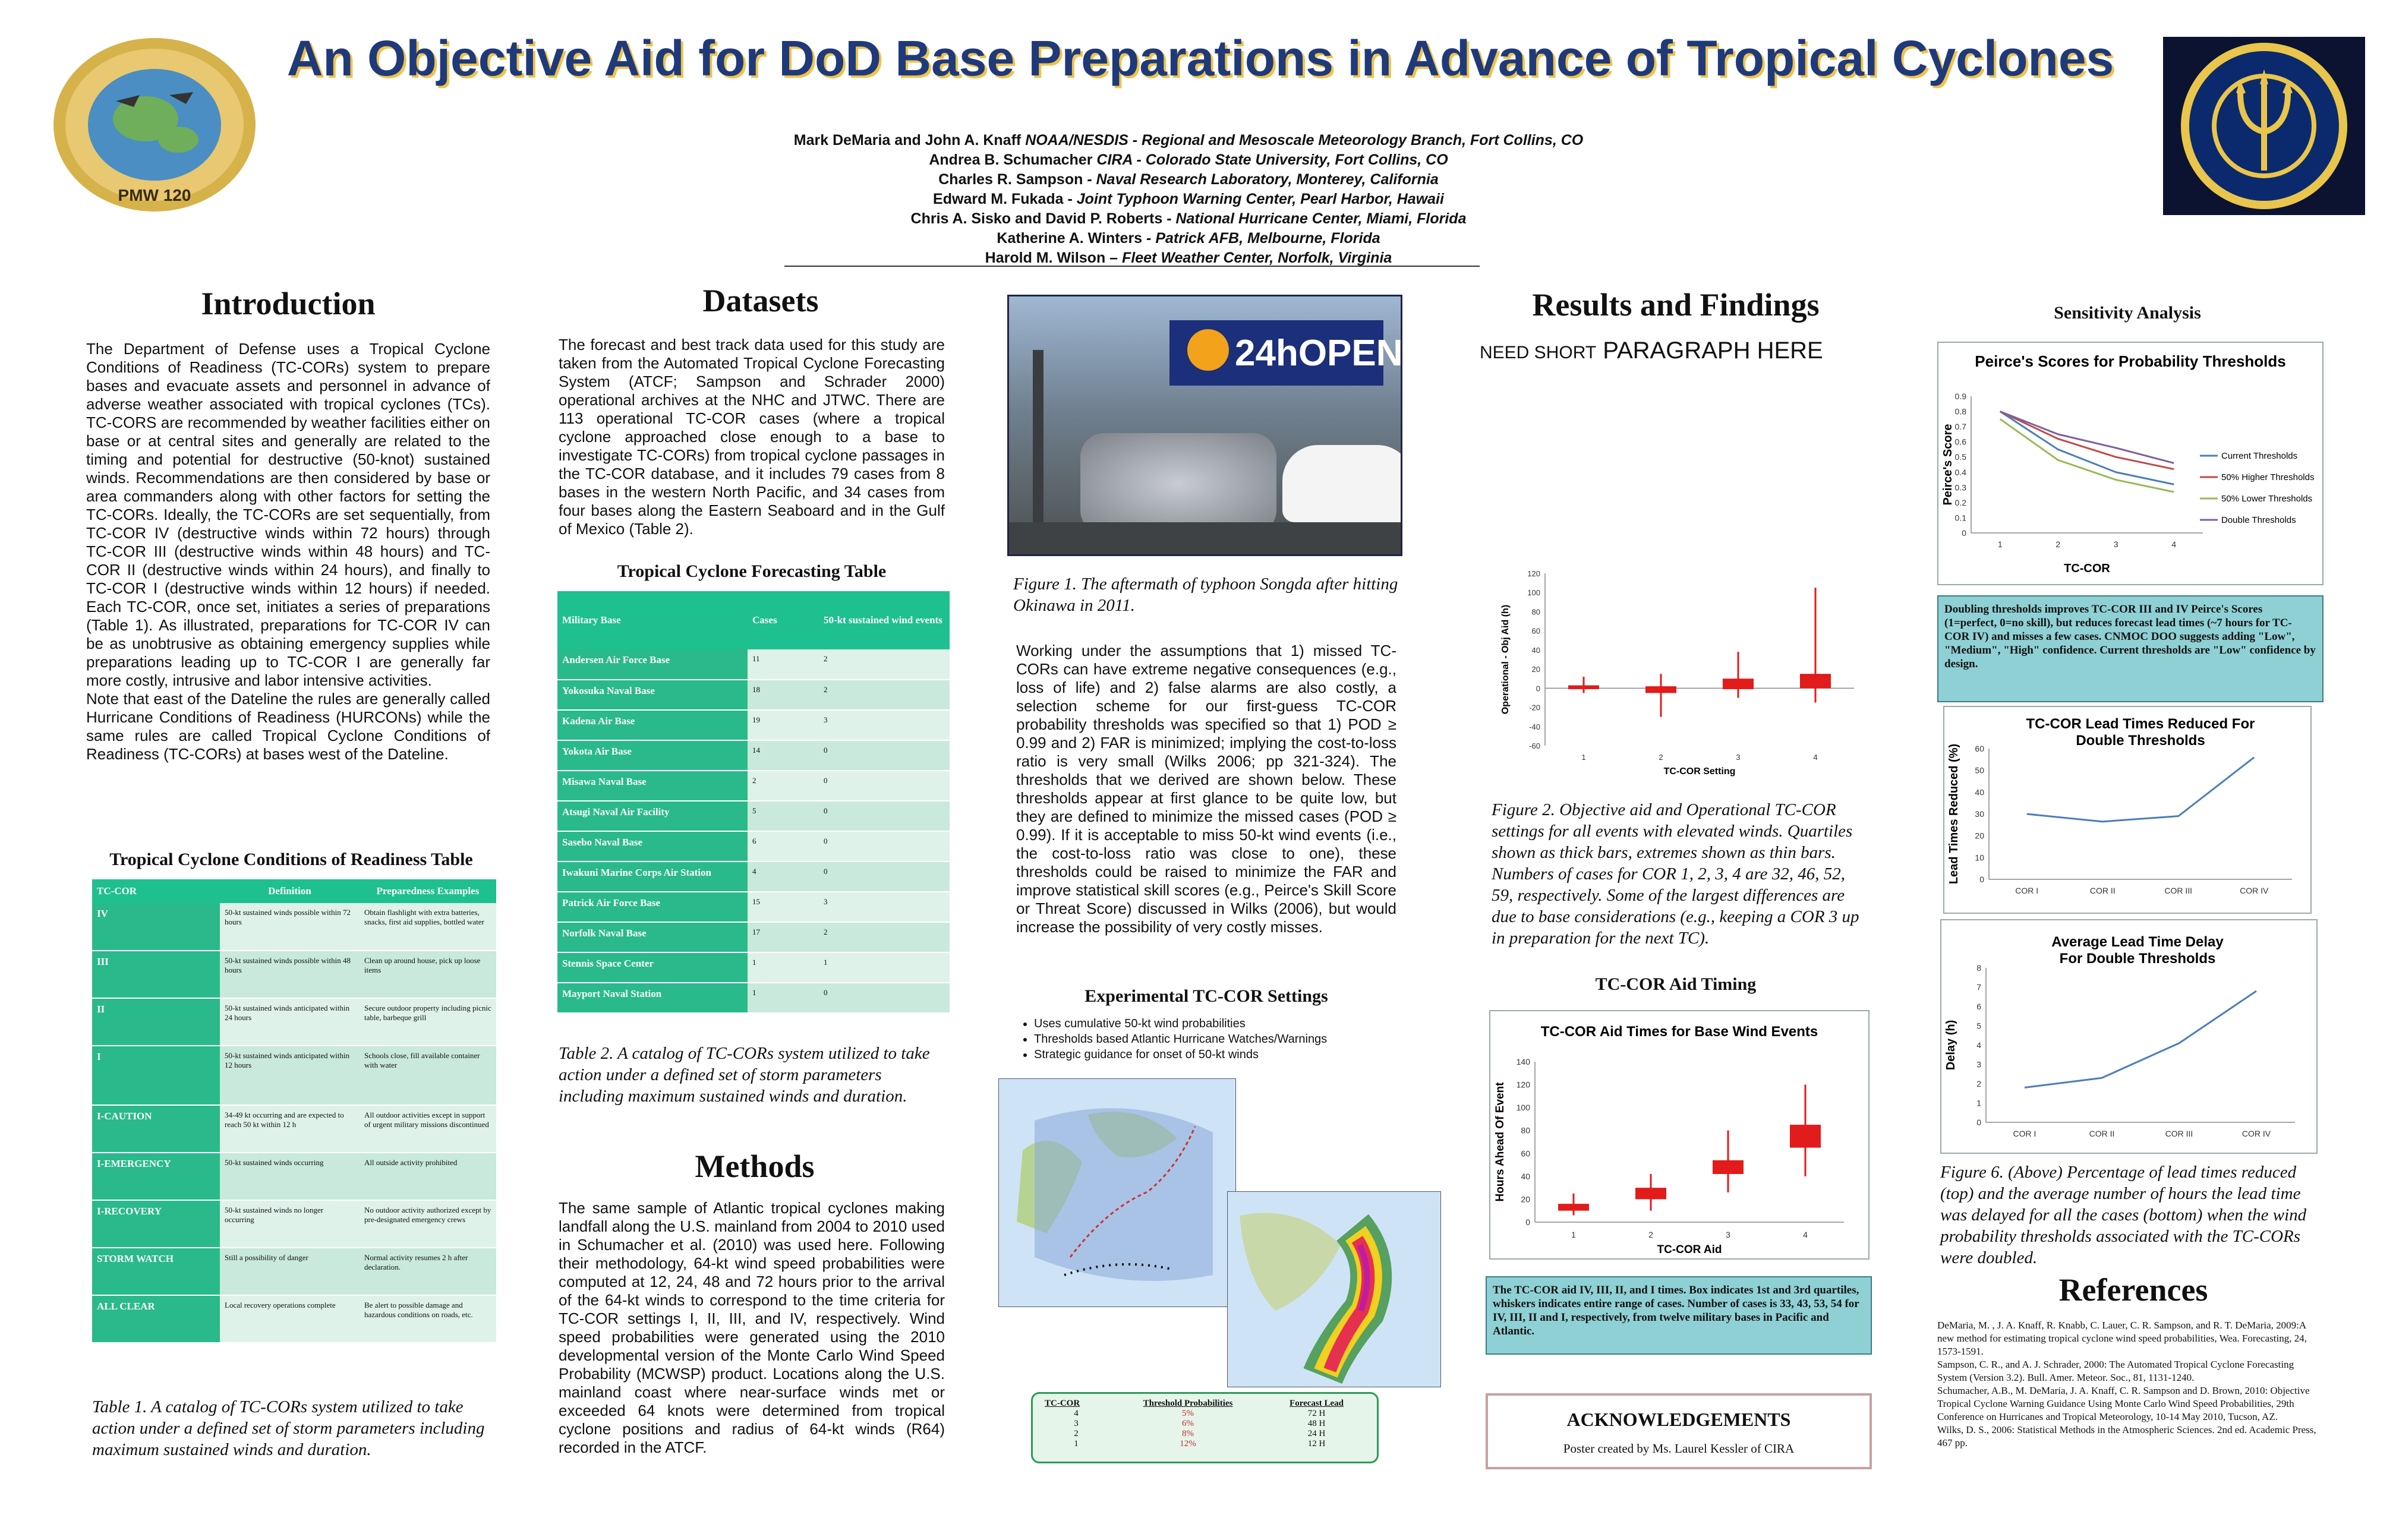  Describe the element at coordinates (652, 907) in the screenshot. I see `t2-cell: Patrick Air Force Base` at that location.